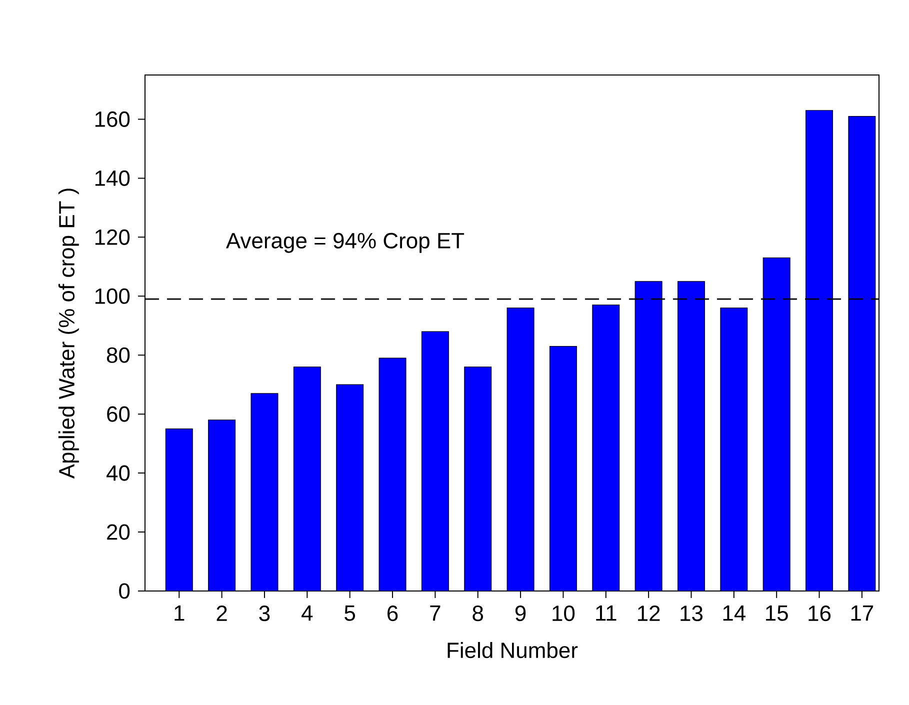 The width and height of the screenshot is (909, 705). I want to click on x-tick-label: 17, so click(862, 613).